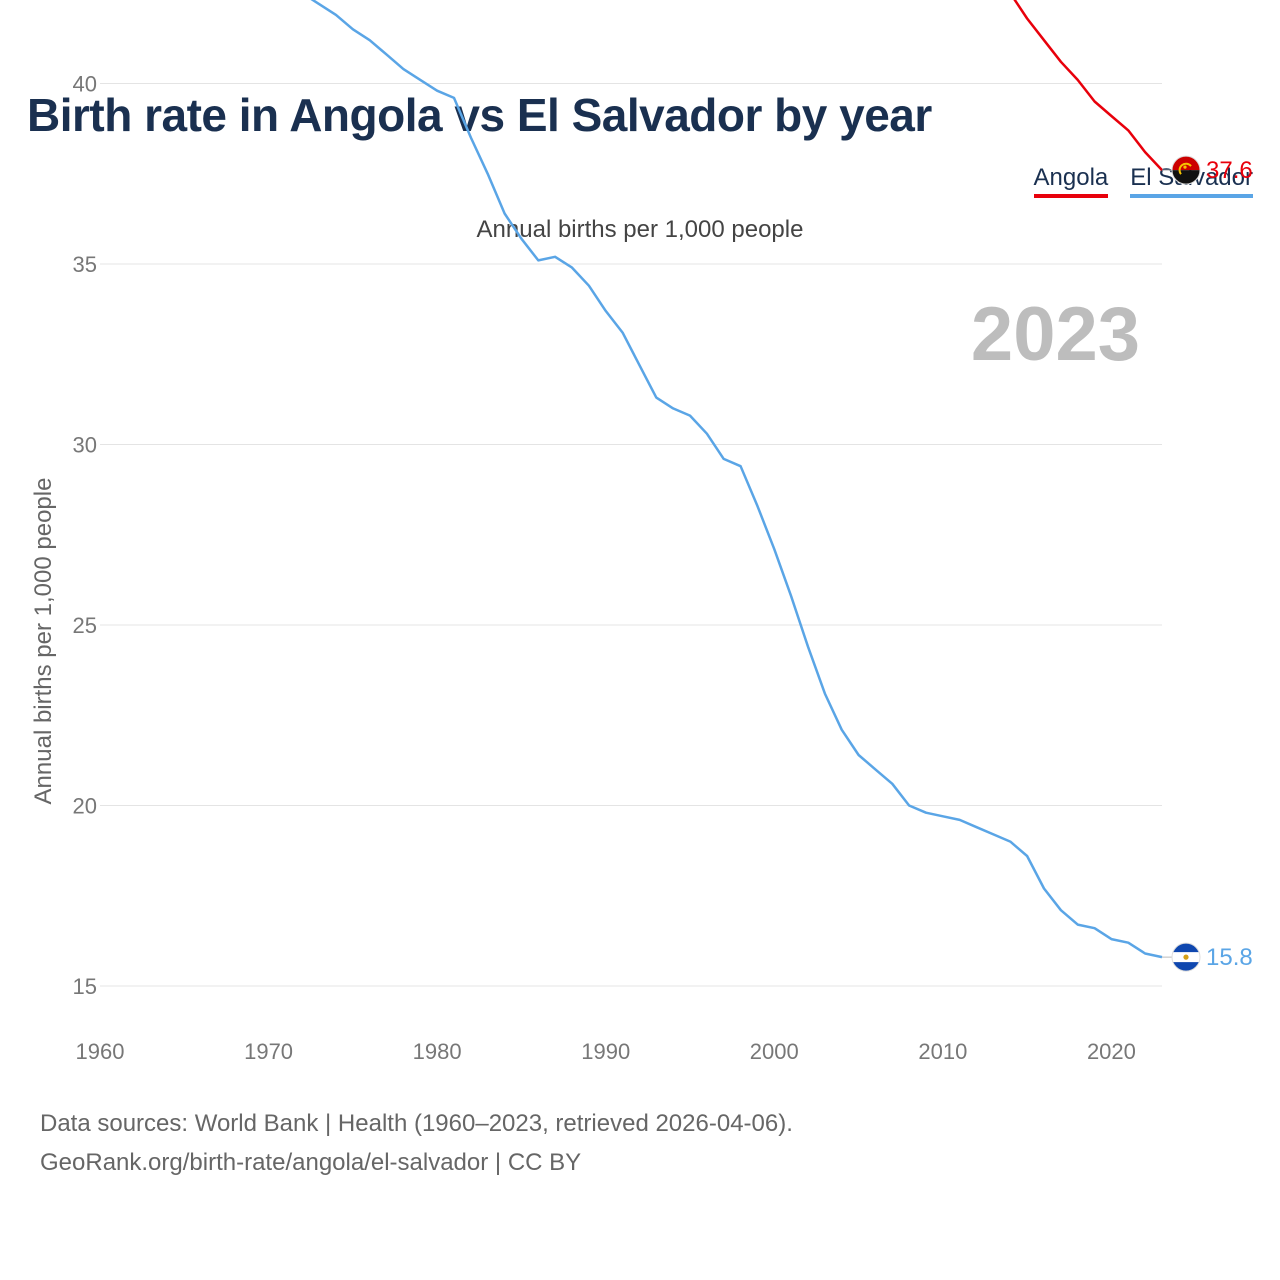  I want to click on x-tick-label: 1970, so click(268, 1051).